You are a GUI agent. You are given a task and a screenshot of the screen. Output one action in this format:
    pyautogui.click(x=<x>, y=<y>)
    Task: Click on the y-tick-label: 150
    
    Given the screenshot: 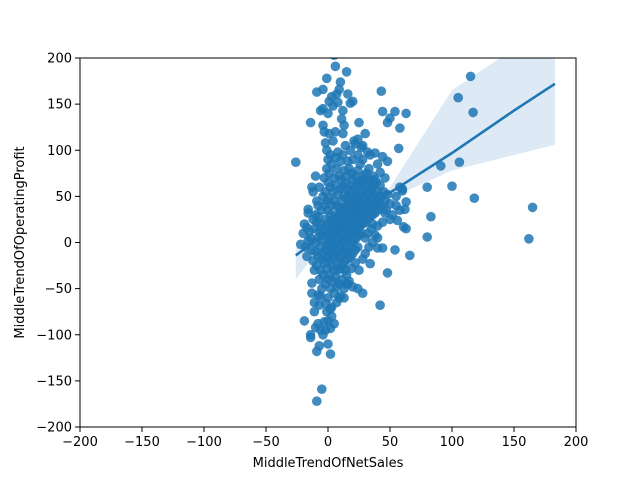 What is the action you would take?
    pyautogui.click(x=59, y=105)
    